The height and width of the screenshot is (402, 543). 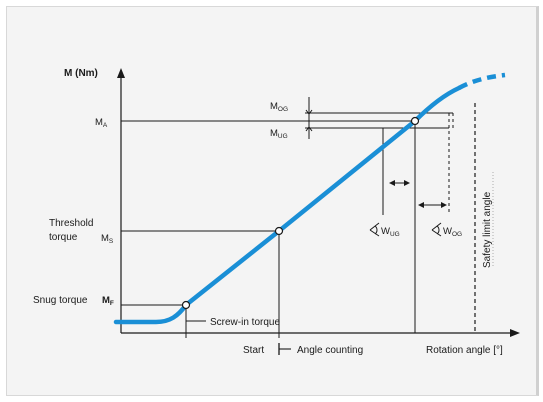 I want to click on point-snug, so click(x=186, y=305).